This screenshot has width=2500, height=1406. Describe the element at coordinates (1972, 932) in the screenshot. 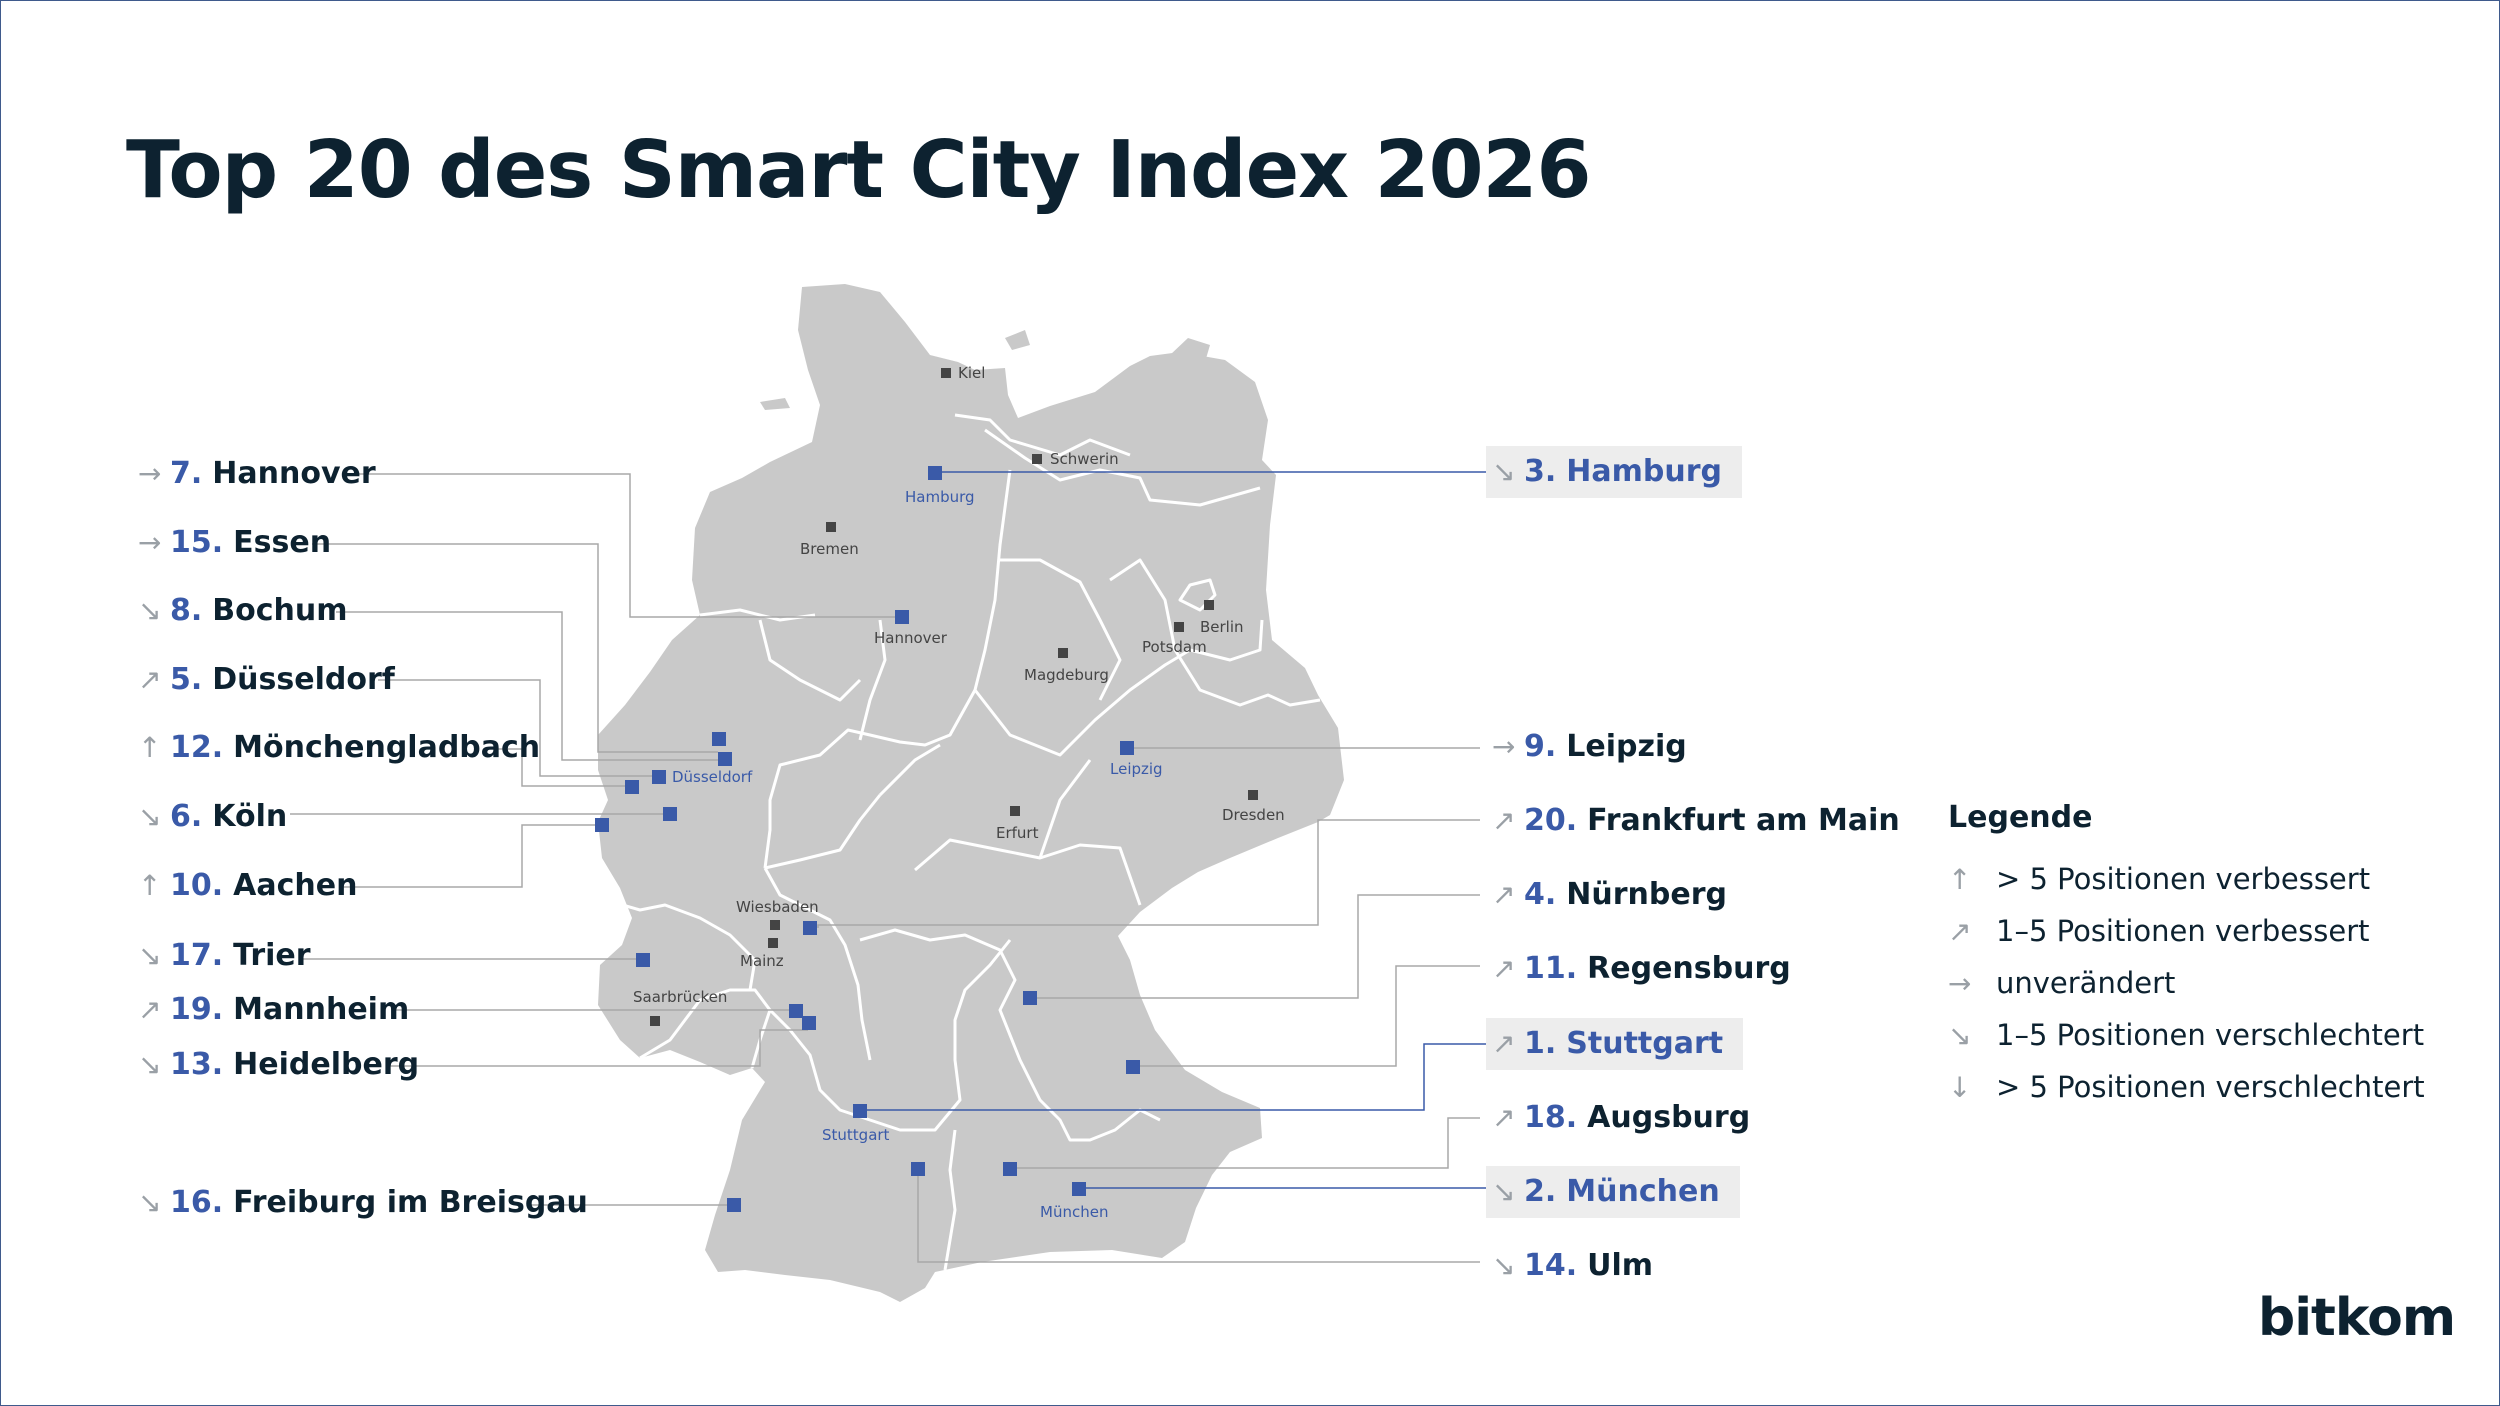

I see `arrow-up-right-icon: ↗` at that location.